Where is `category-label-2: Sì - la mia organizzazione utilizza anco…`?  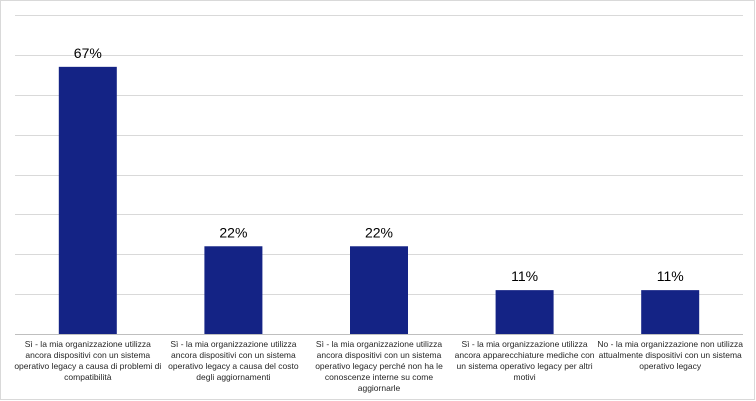 category-label-2: Sì - la mia organizzazione utilizza anco… is located at coordinates (233, 360).